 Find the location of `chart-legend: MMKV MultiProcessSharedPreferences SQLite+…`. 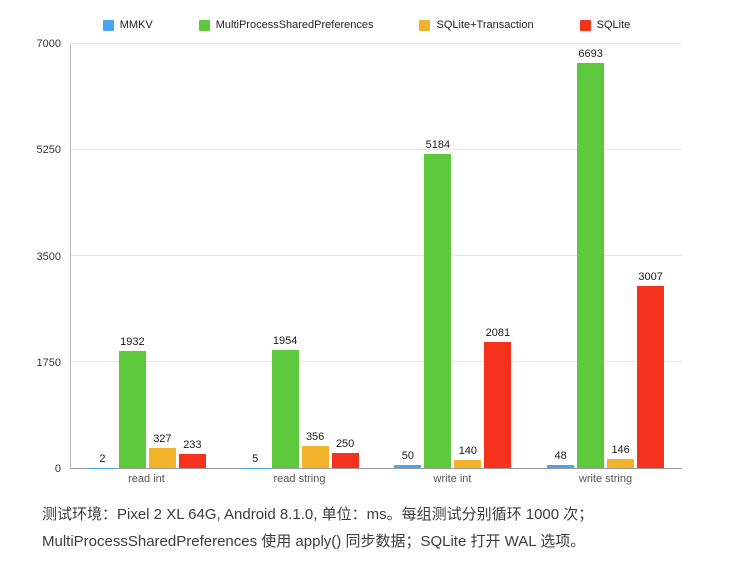

chart-legend: MMKV MultiProcessSharedPreferences SQLite+… is located at coordinates (366, 22).